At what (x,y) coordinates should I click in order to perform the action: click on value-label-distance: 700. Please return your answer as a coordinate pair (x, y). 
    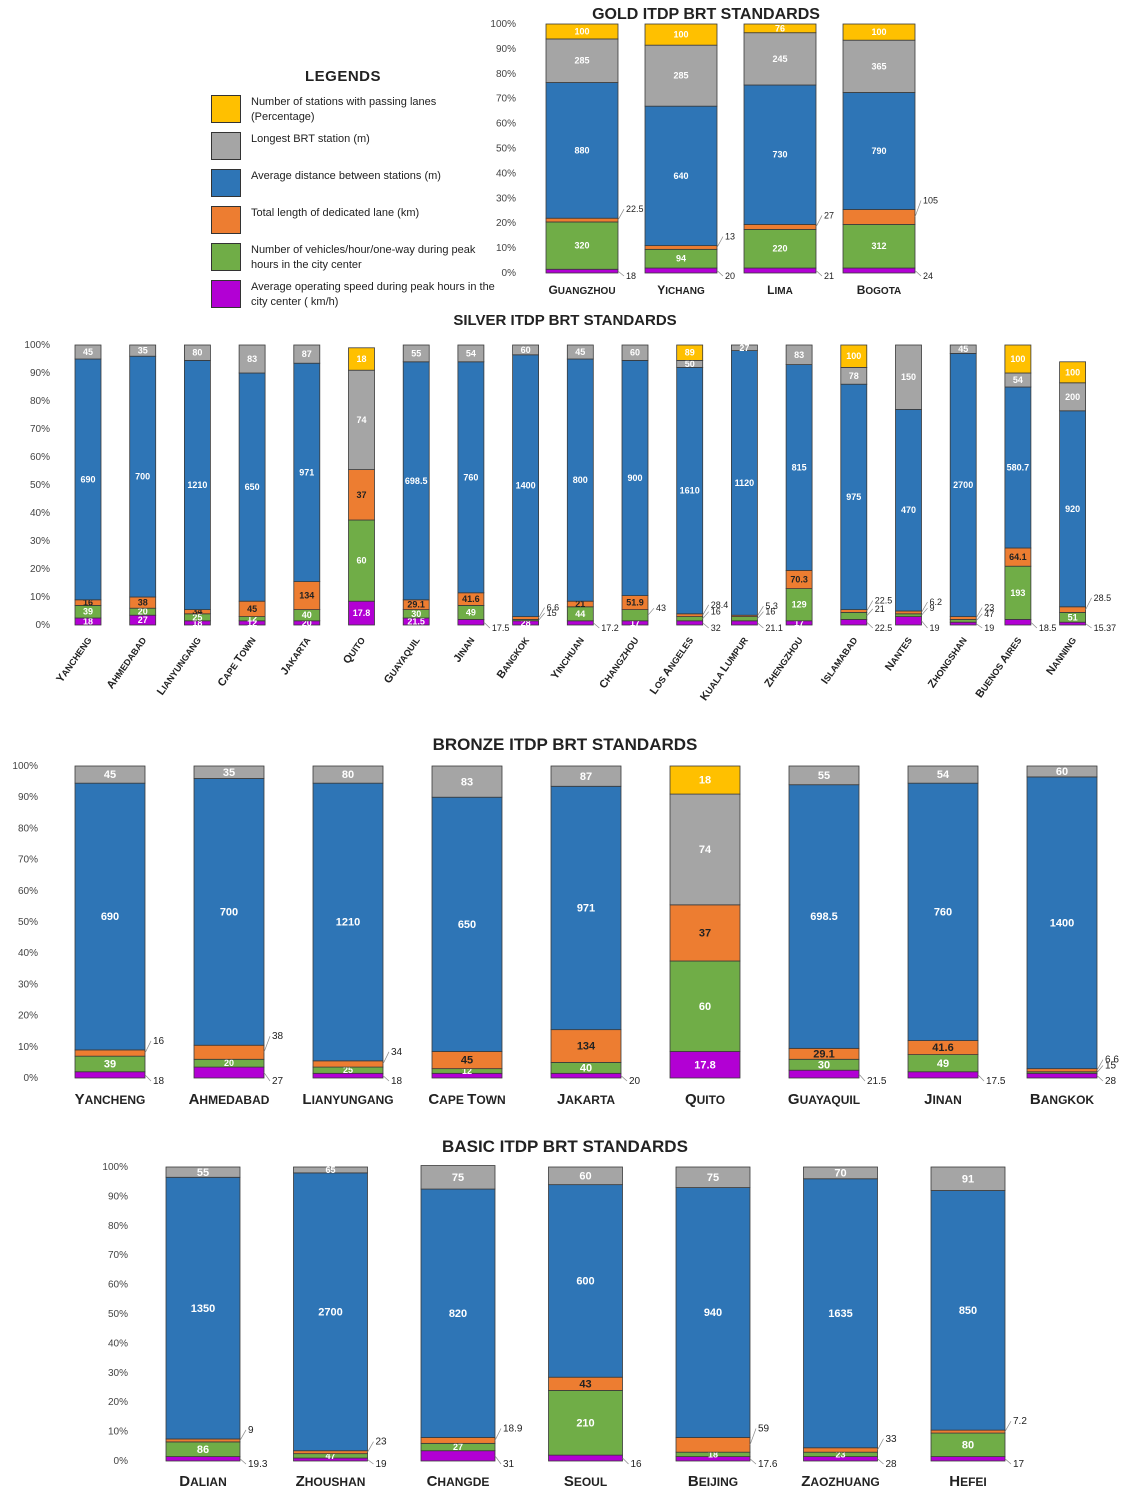
    Looking at the image, I should click on (229, 913).